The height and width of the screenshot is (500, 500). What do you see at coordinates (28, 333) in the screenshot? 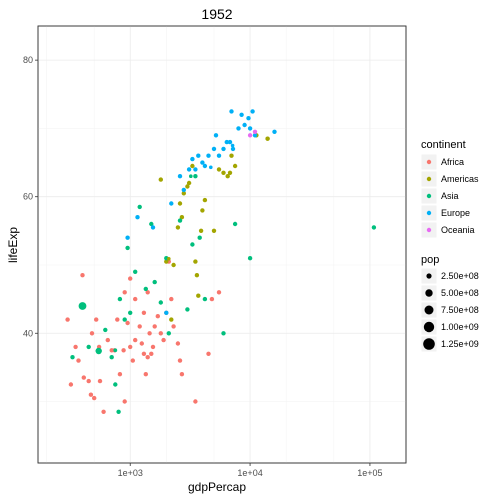
I see `y-tick-label: 40` at bounding box center [28, 333].